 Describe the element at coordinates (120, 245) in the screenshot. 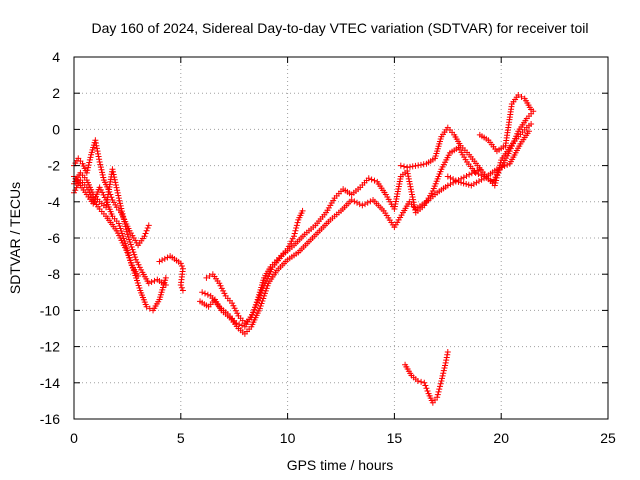

I see `series-track-b` at that location.